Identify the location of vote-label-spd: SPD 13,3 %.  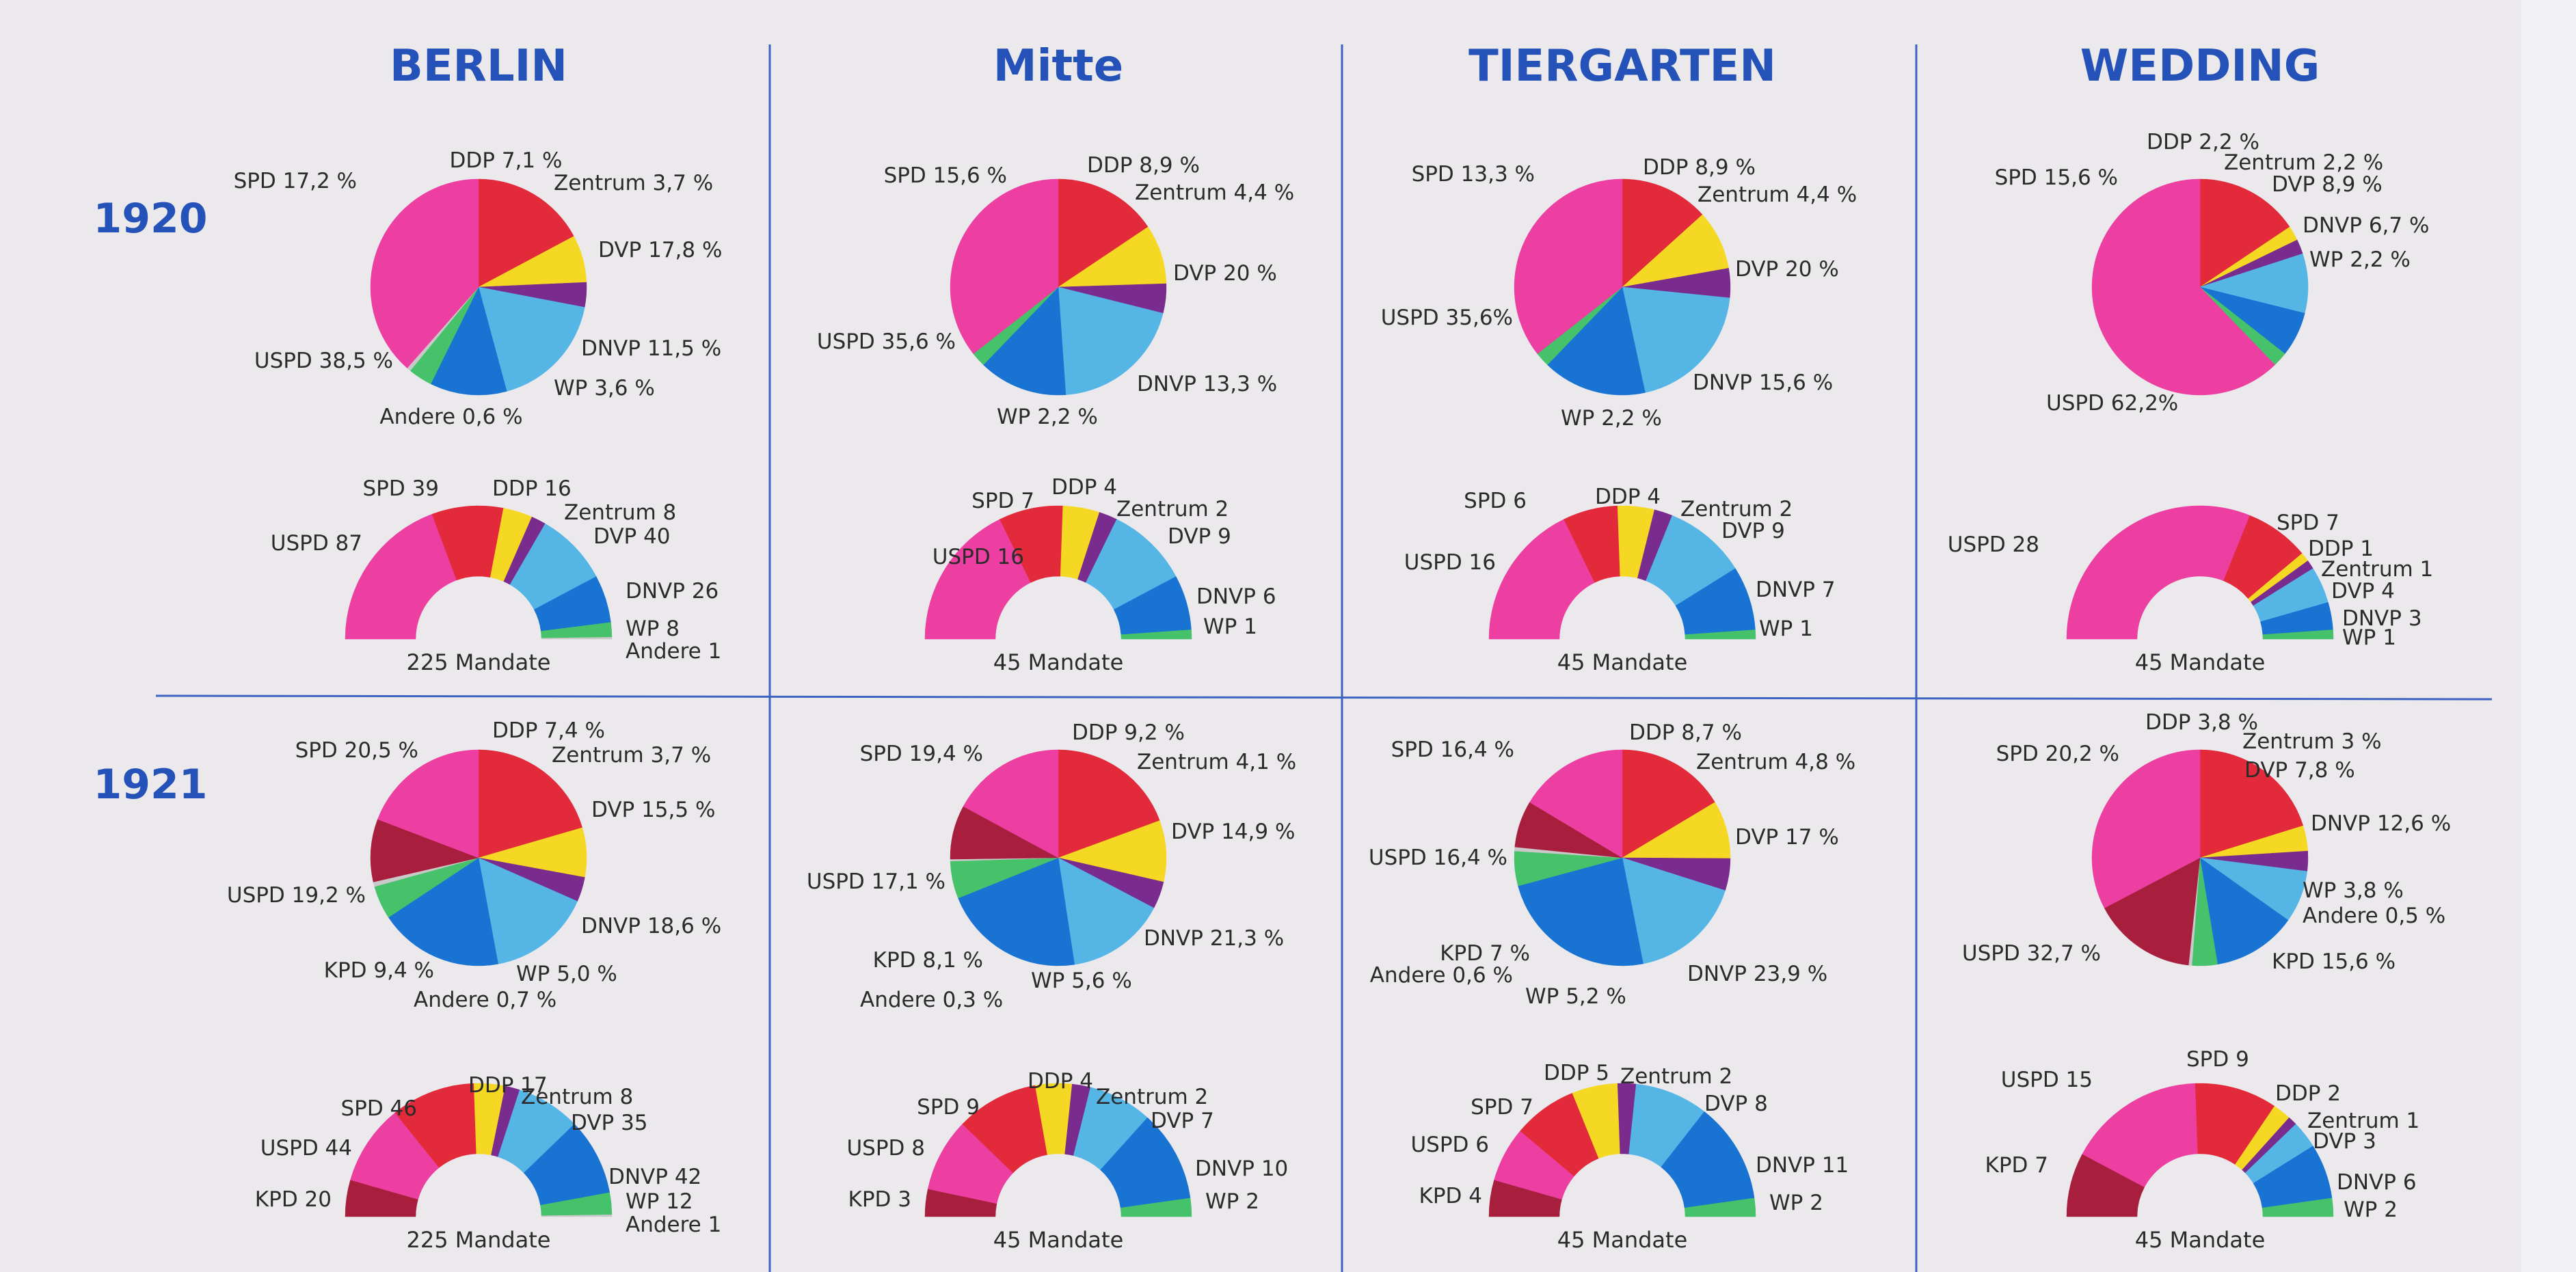
(1473, 174).